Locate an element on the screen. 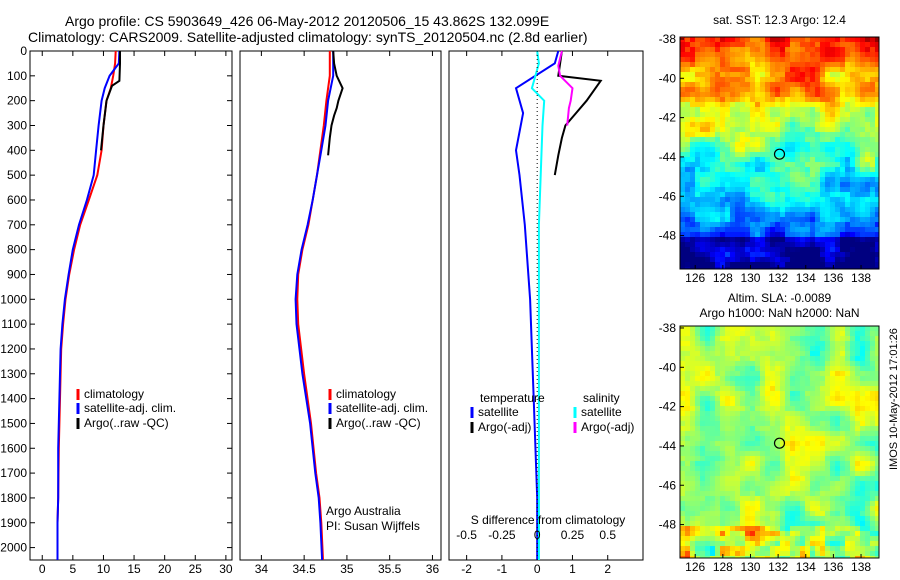 The height and width of the screenshot is (580, 900). map-sla-xtick-label: 136 is located at coordinates (833, 567).